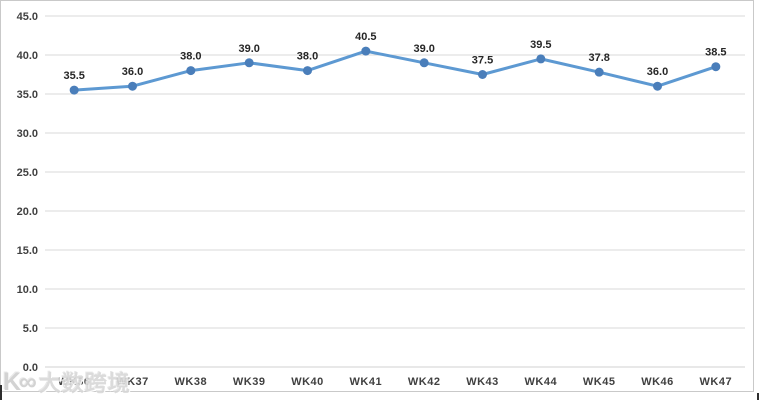 The height and width of the screenshot is (400, 760). I want to click on data-point-label: 39.5, so click(540, 45).